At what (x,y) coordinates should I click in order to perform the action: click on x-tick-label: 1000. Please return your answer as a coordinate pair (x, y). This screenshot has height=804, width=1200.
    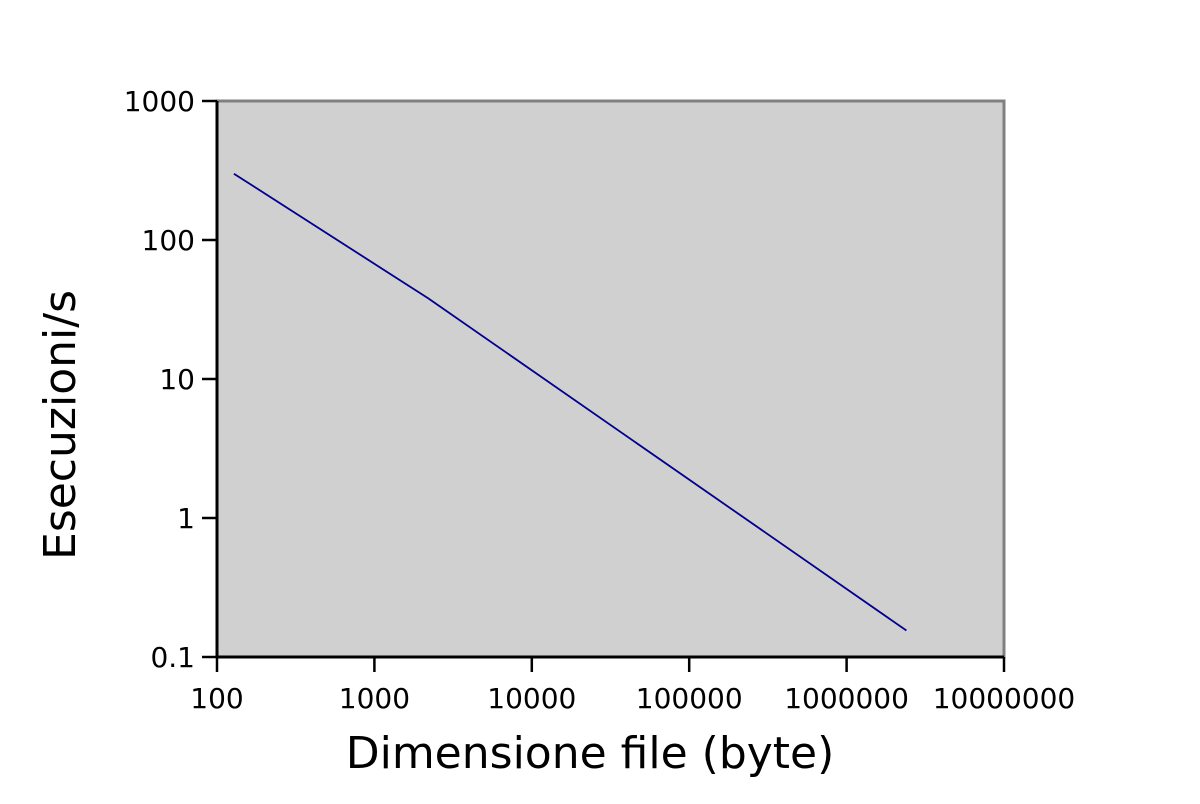
    Looking at the image, I should click on (374, 698).